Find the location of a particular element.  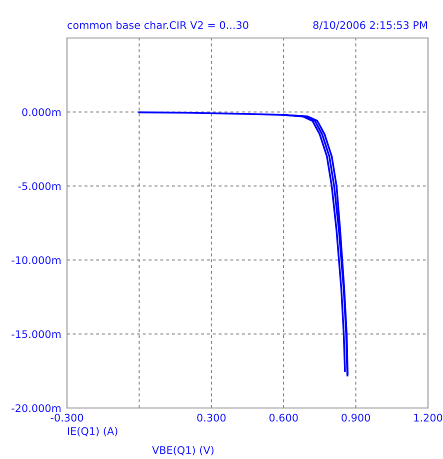

y-tick-label: -20.000m is located at coordinates (36, 408).